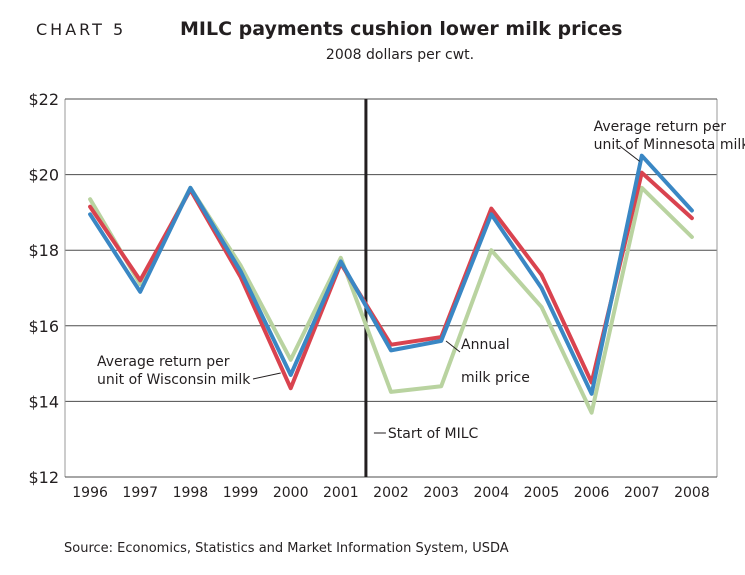  I want to click on annotation-annual-line2: milk price, so click(495, 378).